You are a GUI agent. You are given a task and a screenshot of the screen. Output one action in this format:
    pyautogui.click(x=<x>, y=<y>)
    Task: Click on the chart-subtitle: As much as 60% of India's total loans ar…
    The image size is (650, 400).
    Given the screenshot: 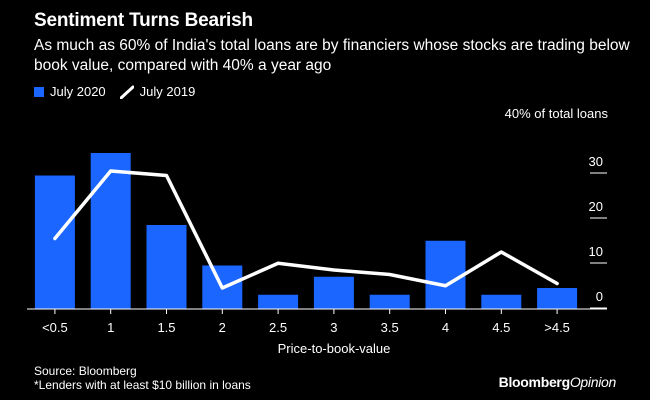 What is the action you would take?
    pyautogui.click(x=332, y=55)
    